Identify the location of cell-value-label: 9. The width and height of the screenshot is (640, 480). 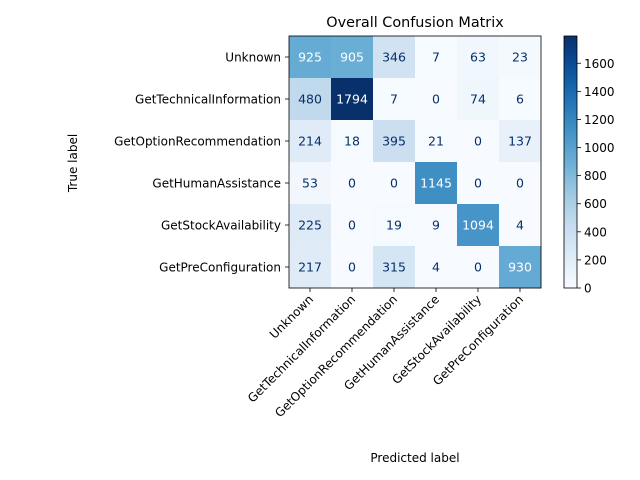
(436, 225).